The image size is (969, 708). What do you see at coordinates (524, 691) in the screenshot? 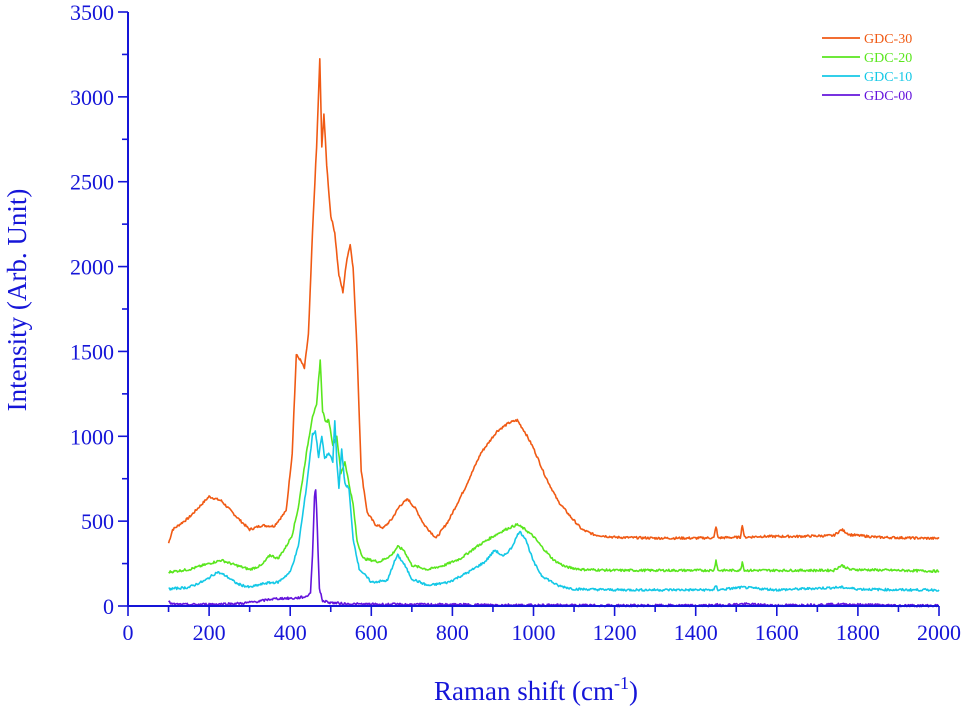
I see `x-axis-title-main: Raman shift (cm` at bounding box center [524, 691].